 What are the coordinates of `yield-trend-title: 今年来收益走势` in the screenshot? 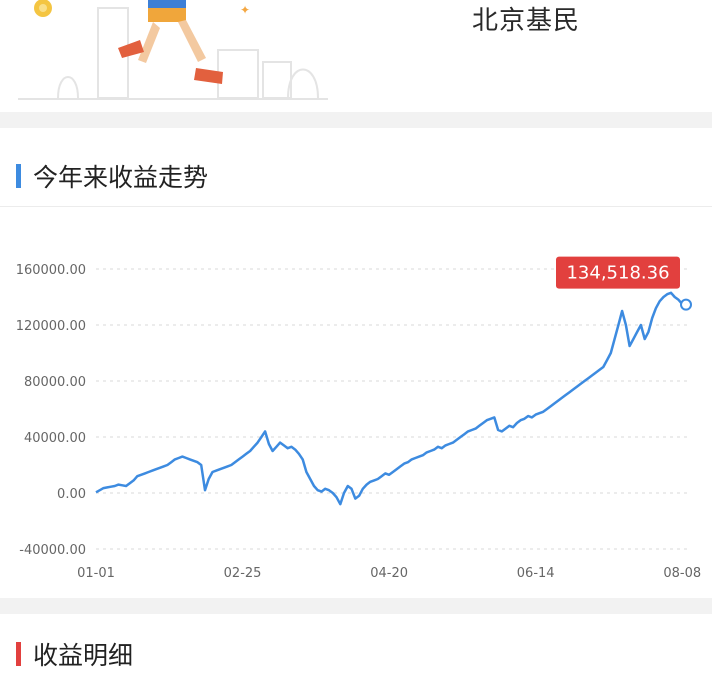 It's located at (121, 177).